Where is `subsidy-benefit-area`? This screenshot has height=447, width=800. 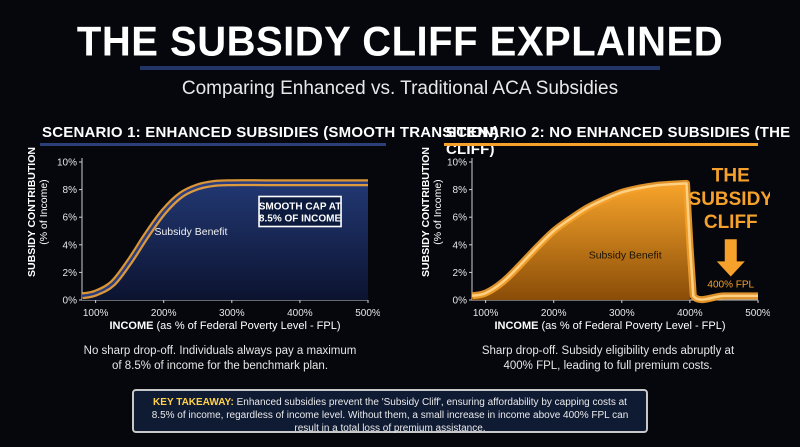 subsidy-benefit-area is located at coordinates (581, 241).